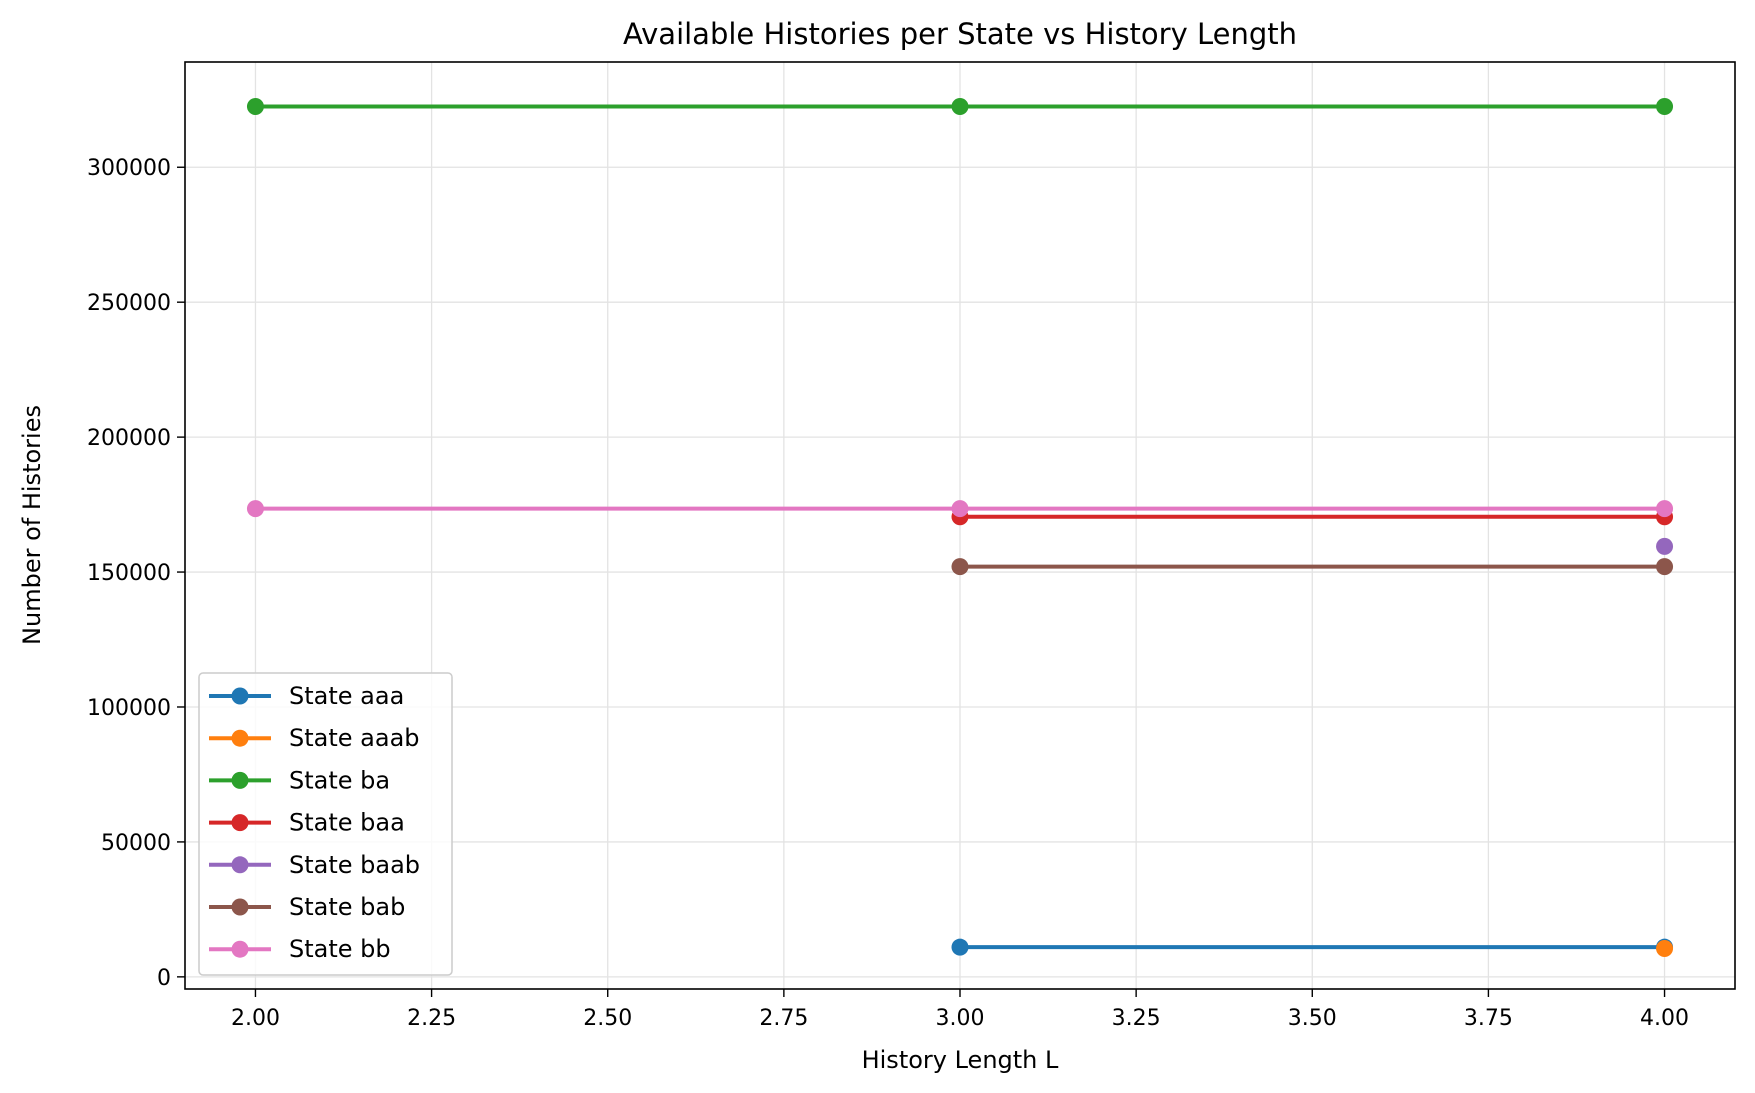 Image resolution: width=1755 pixels, height=1093 pixels. Describe the element at coordinates (354, 865) in the screenshot. I see `legend-label: State baab` at that location.